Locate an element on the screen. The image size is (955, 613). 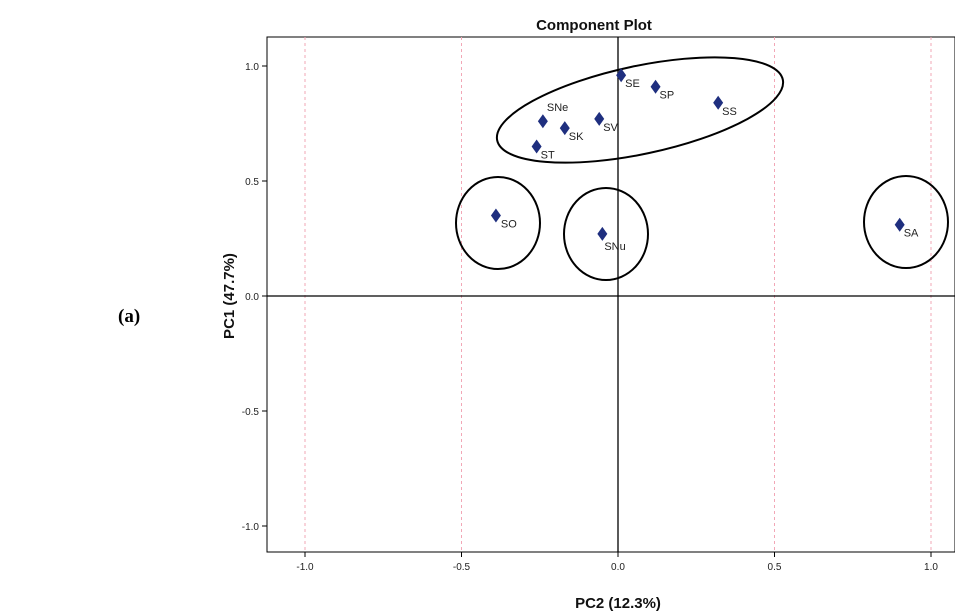
point-label-sne: SNe is located at coordinates (557, 108).